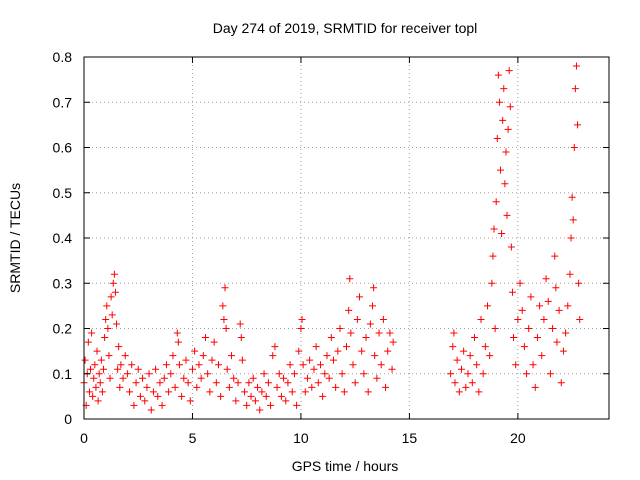 The height and width of the screenshot is (480, 640). What do you see at coordinates (84, 438) in the screenshot?
I see `x-tick-label: 0` at bounding box center [84, 438].